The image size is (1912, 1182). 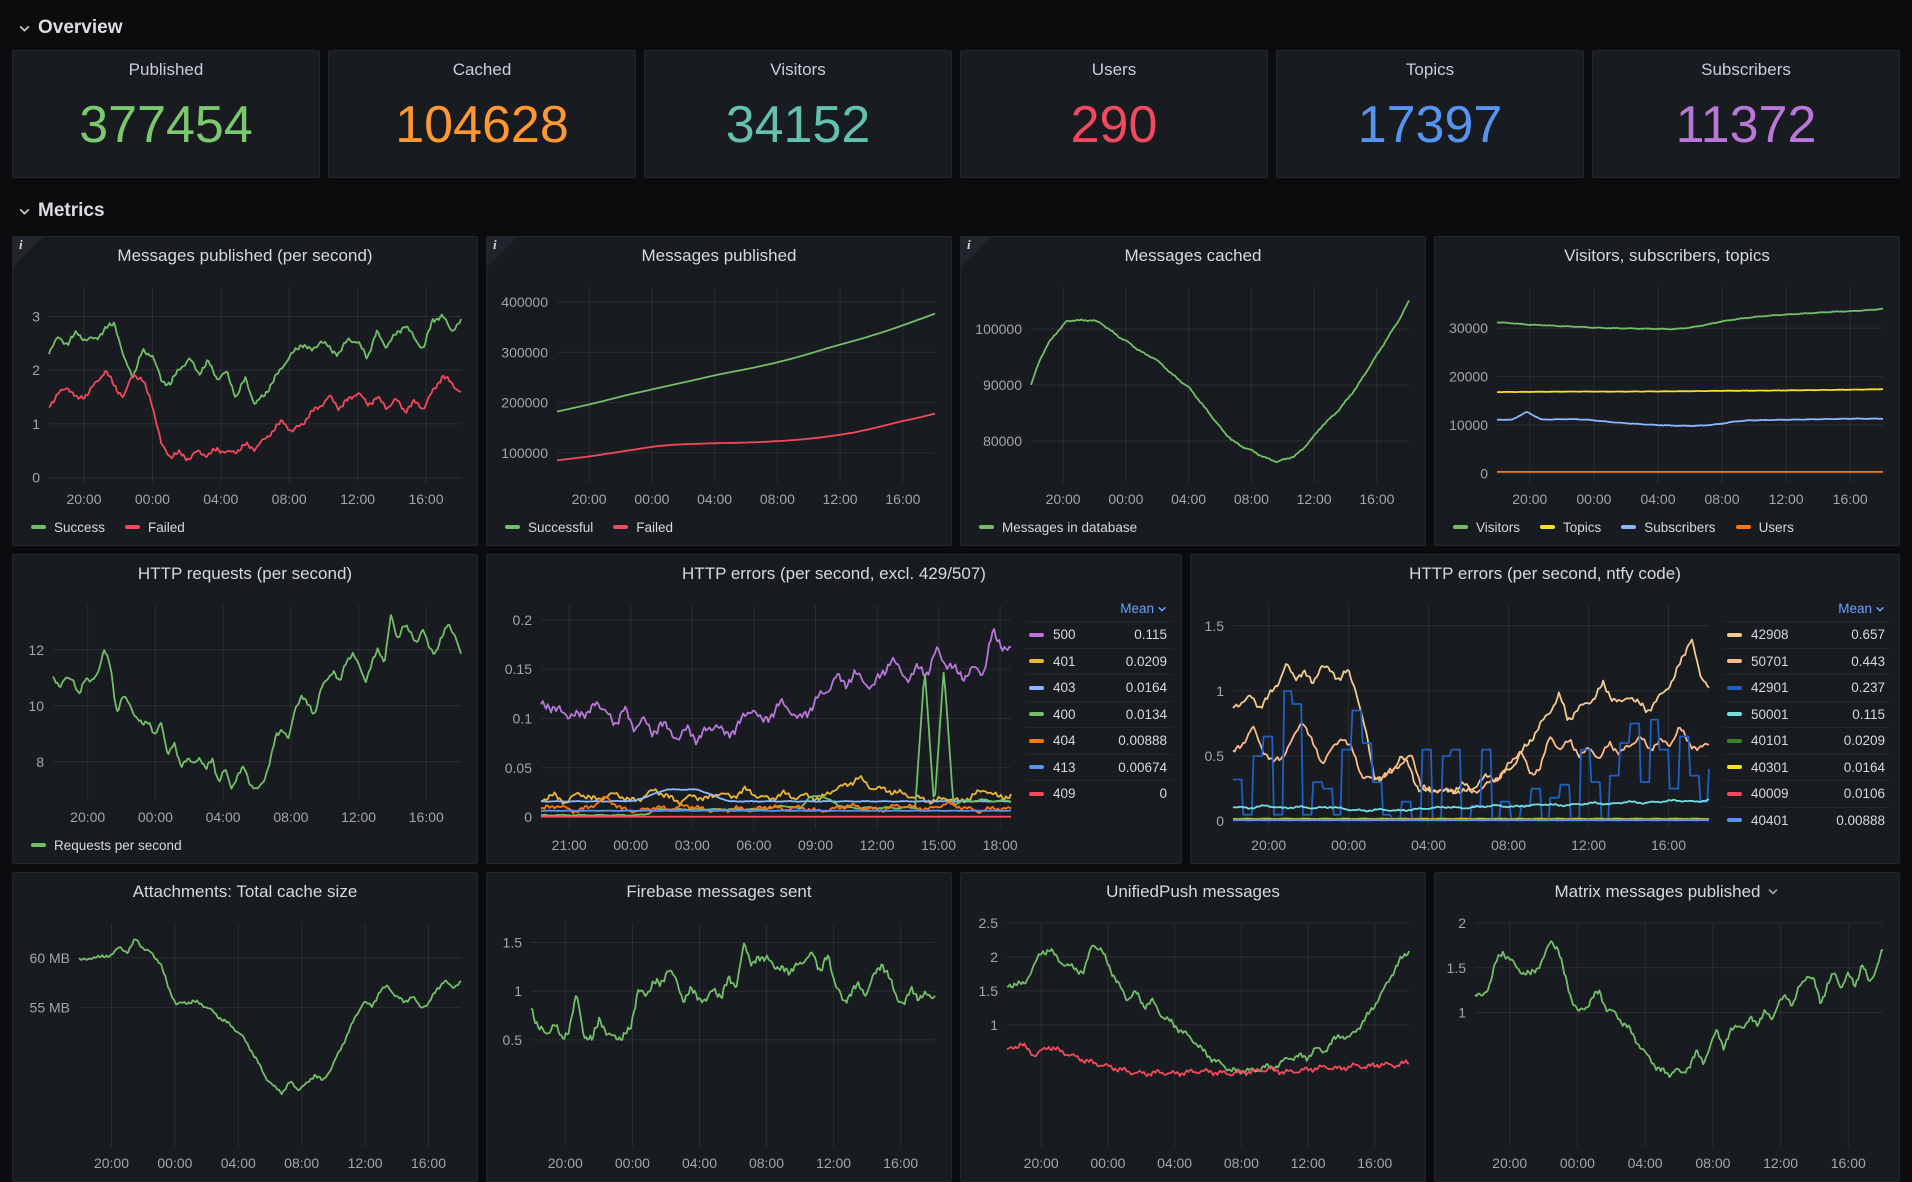 What do you see at coordinates (1785, 634) in the screenshot?
I see `legend-item: 42908` at bounding box center [1785, 634].